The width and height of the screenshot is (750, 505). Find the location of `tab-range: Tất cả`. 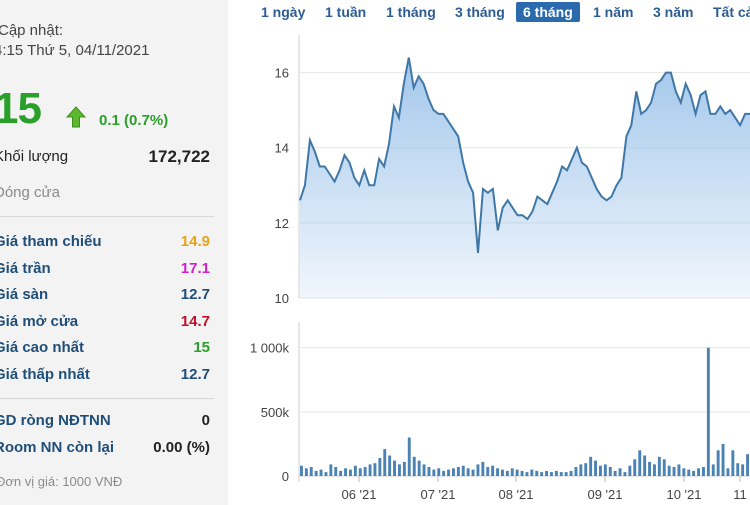

tab-range: Tất cả is located at coordinates (731, 12).